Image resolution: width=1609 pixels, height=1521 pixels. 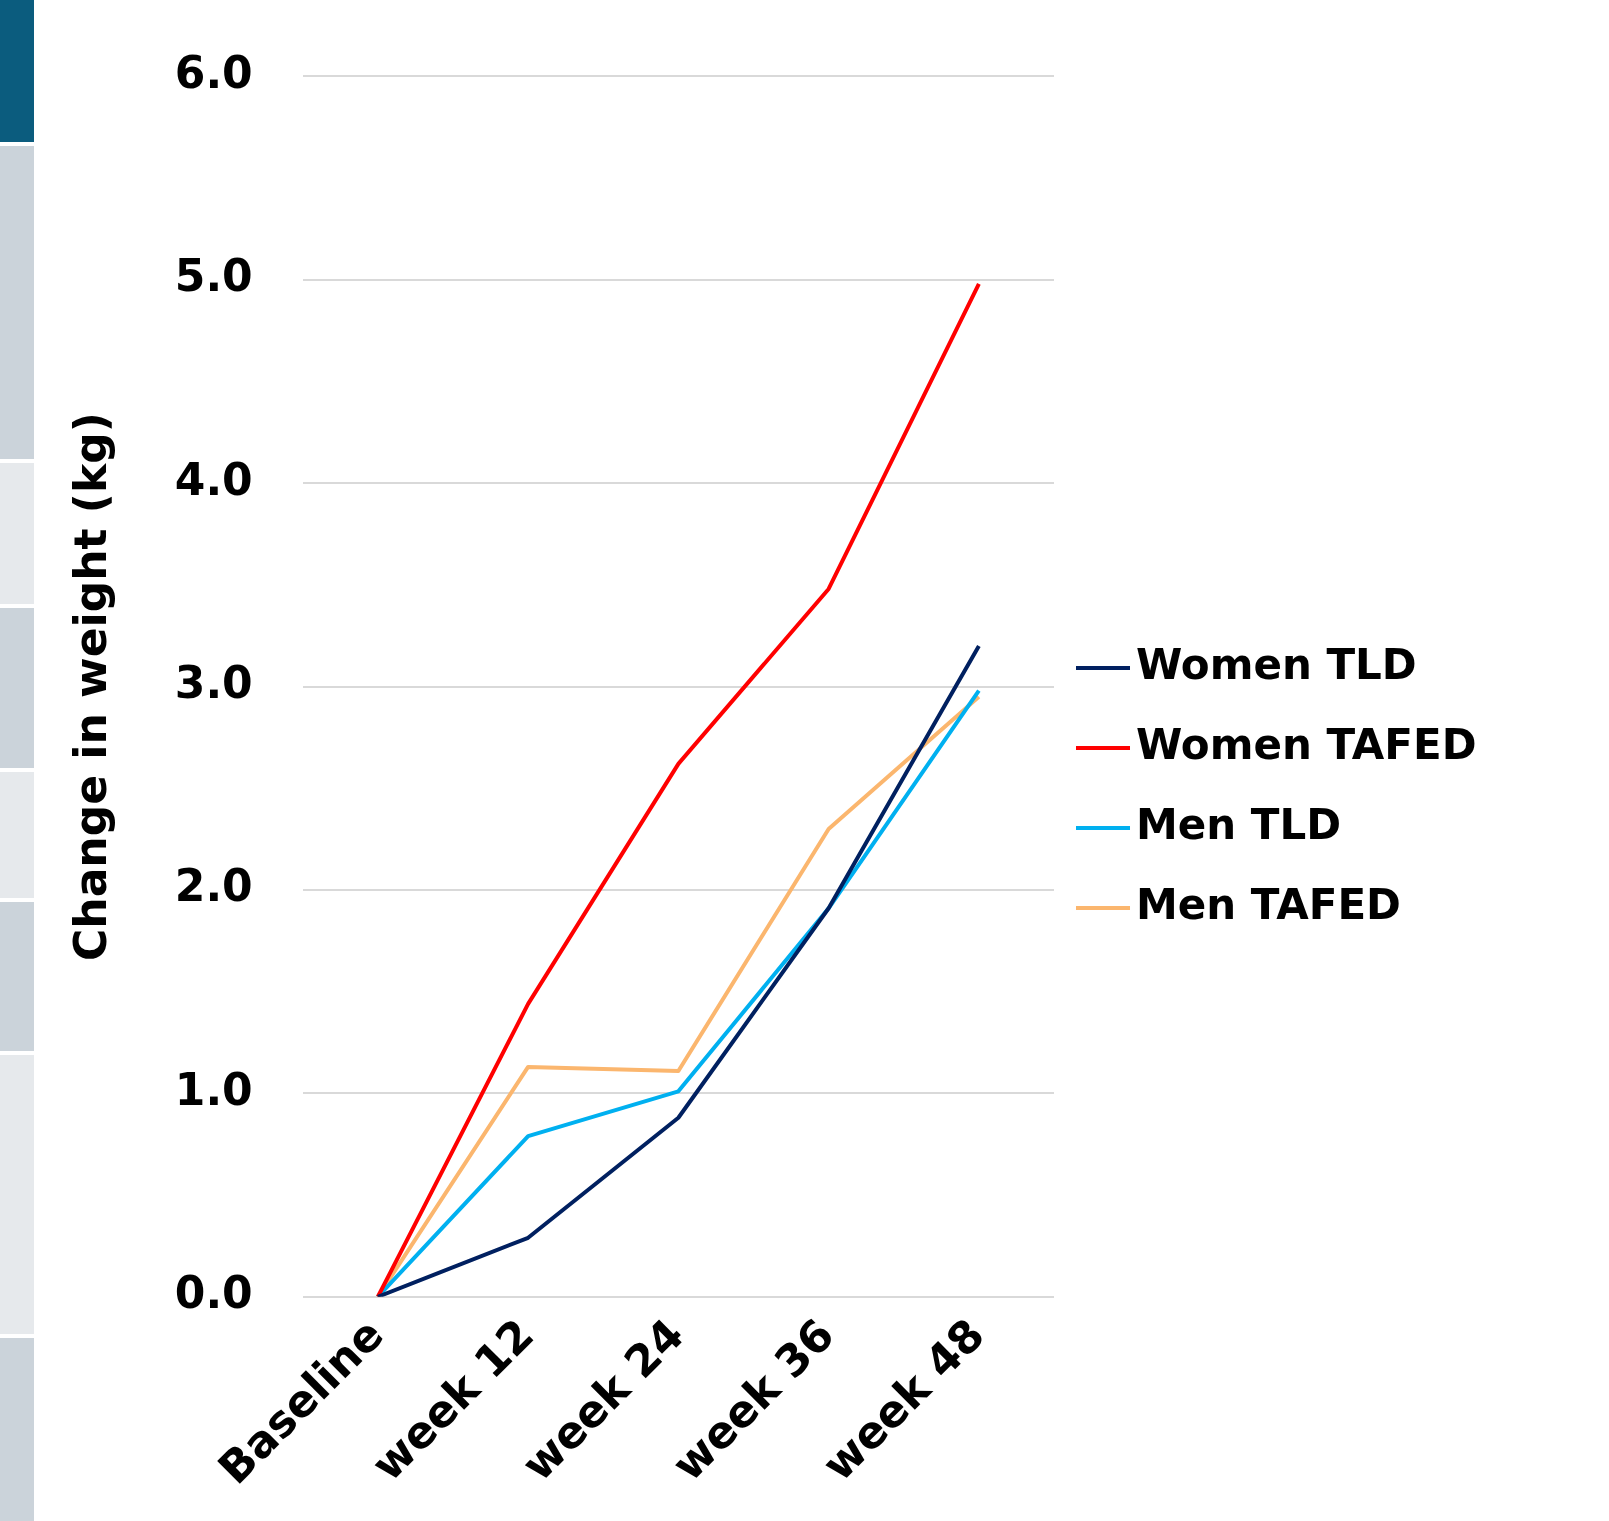 I want to click on legend-label: Women TLD, so click(x=1276, y=664).